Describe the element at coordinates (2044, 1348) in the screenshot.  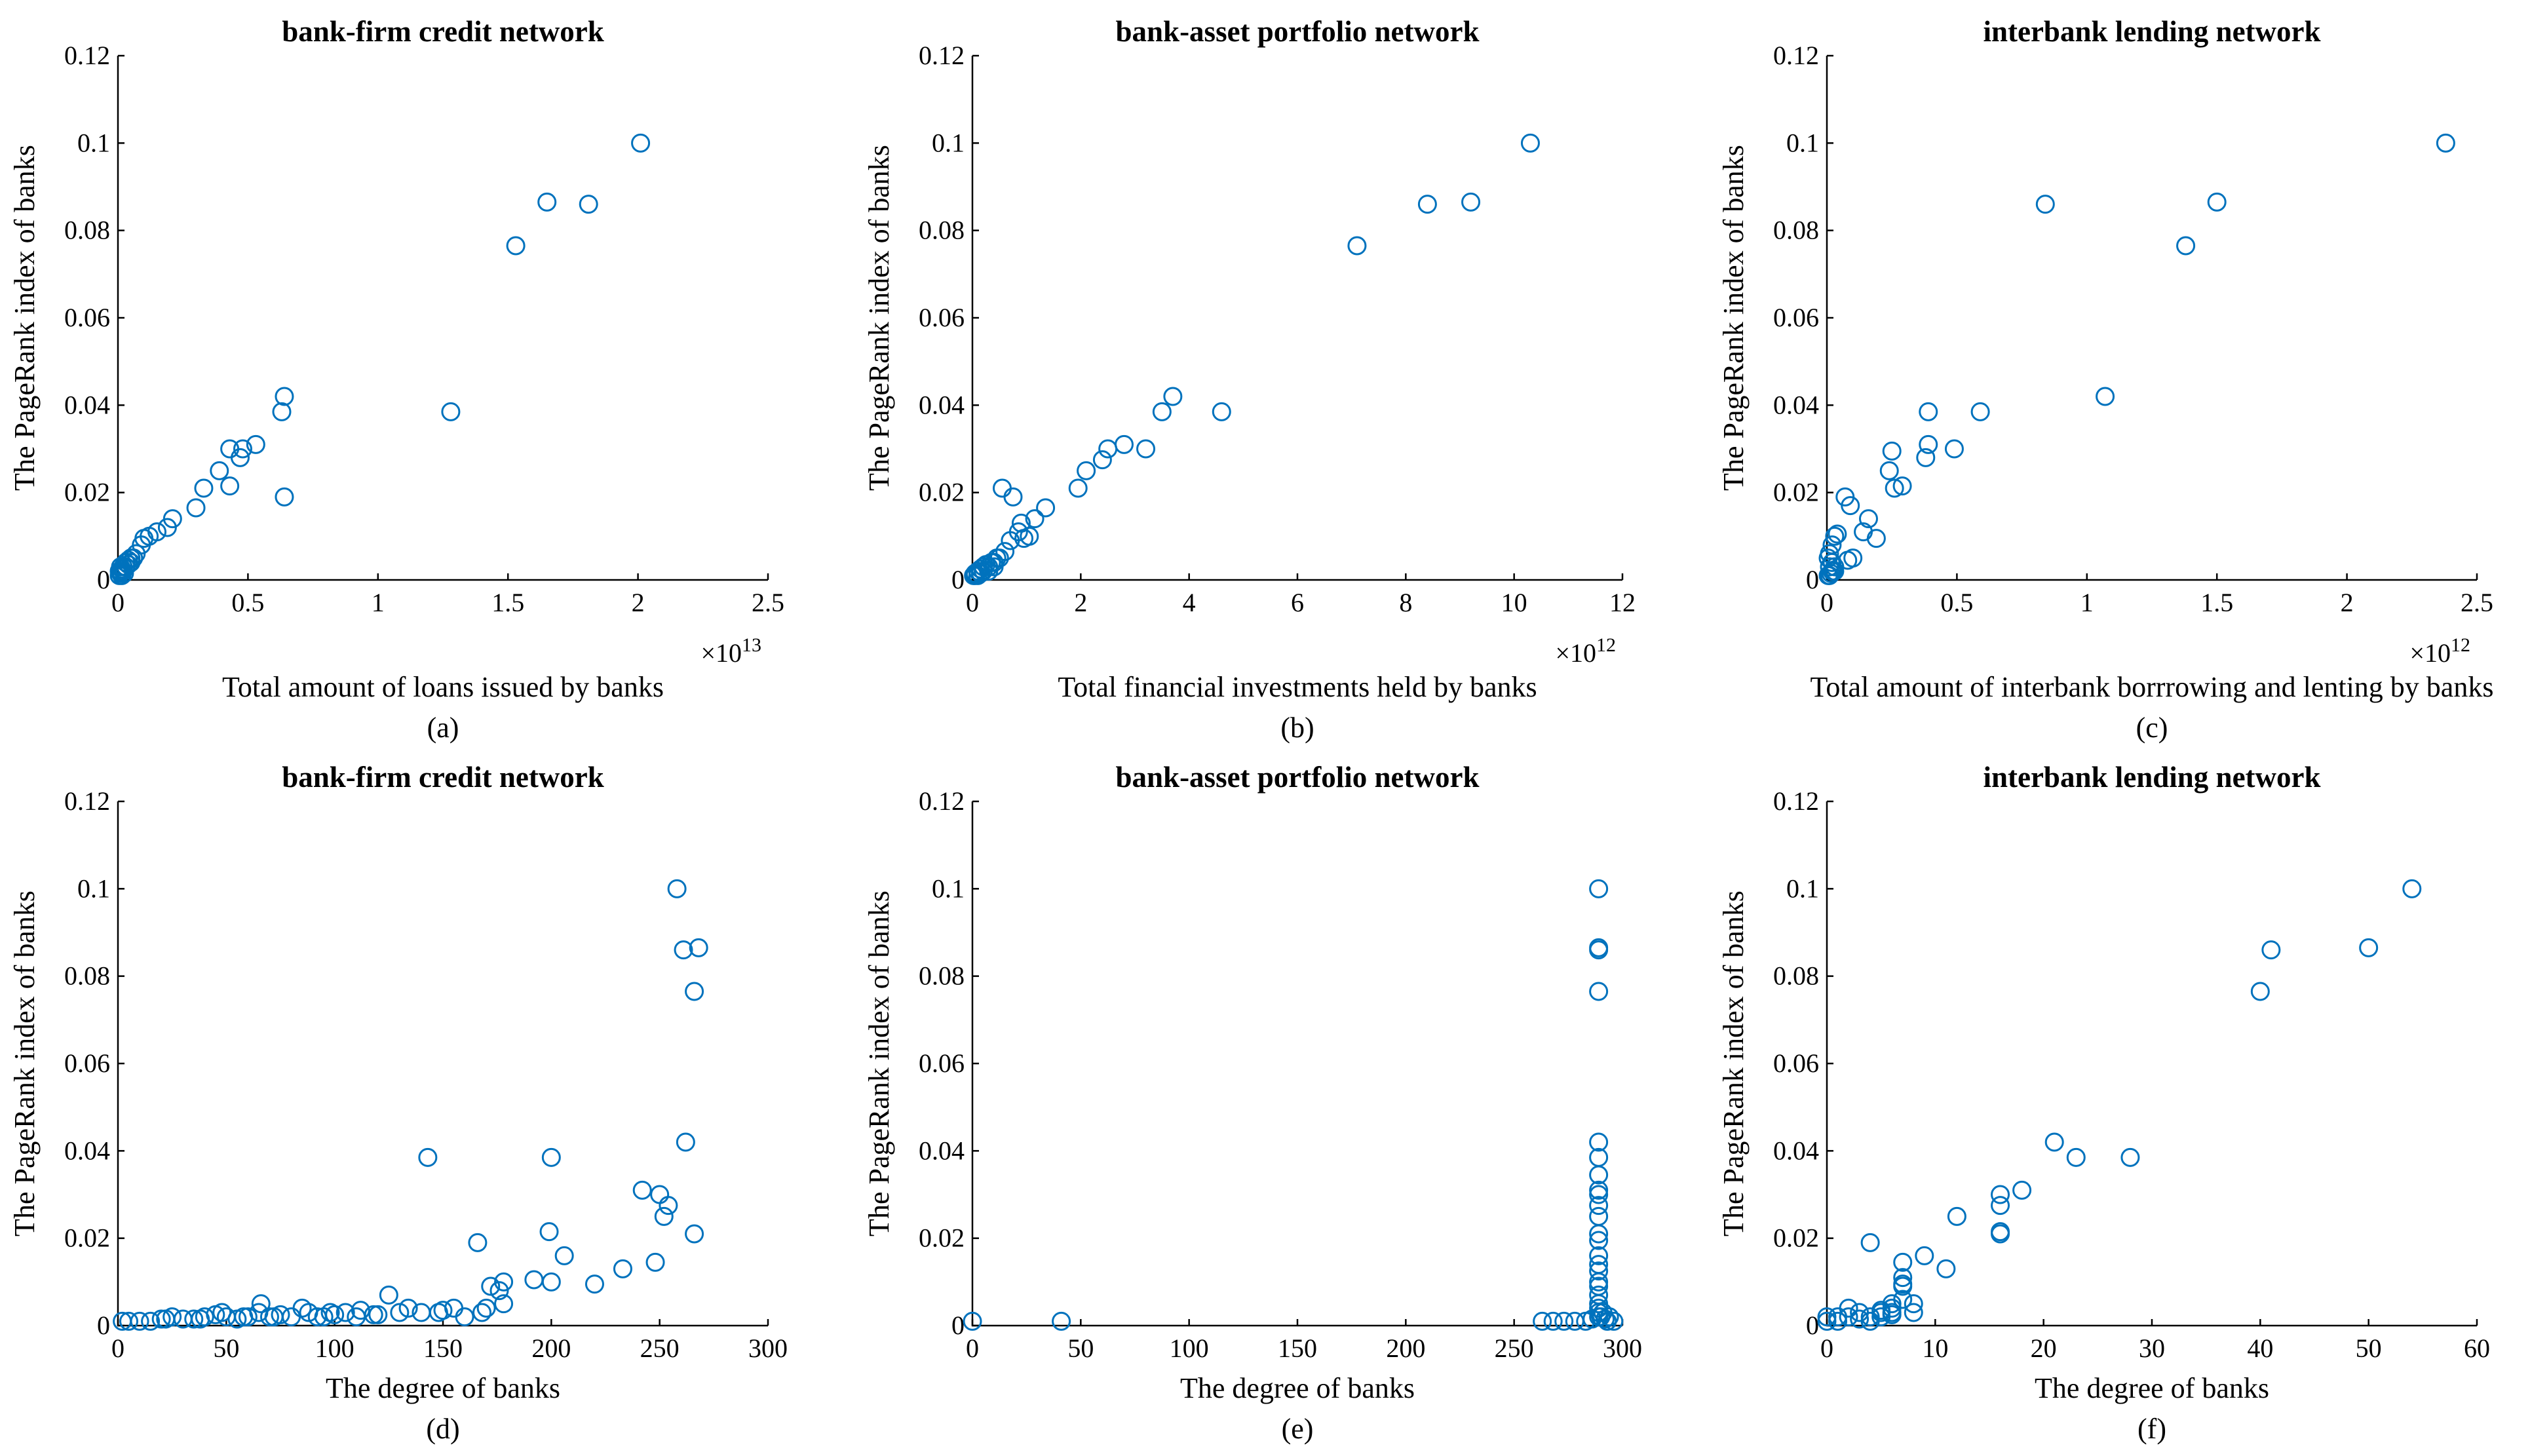
I see `x-tick-label: 20` at that location.